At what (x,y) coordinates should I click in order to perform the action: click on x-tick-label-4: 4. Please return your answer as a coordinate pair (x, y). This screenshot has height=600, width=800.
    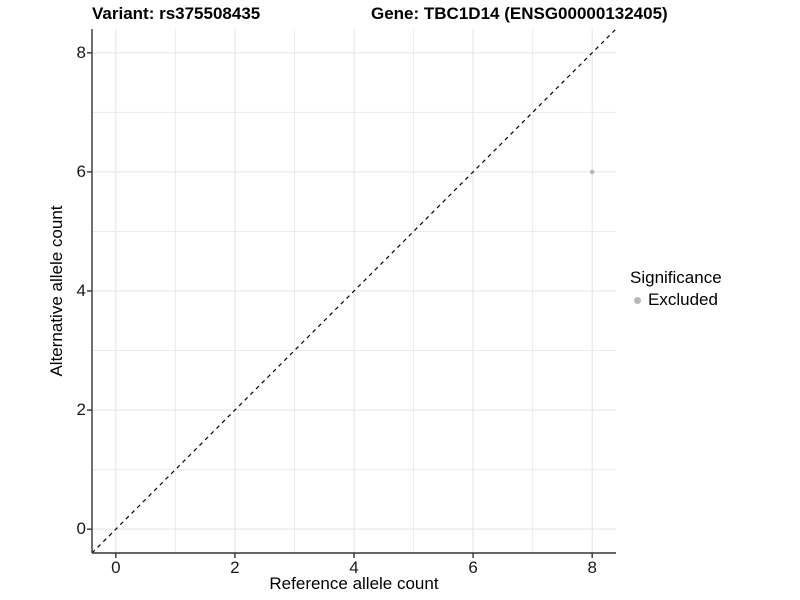
    Looking at the image, I should click on (354, 567).